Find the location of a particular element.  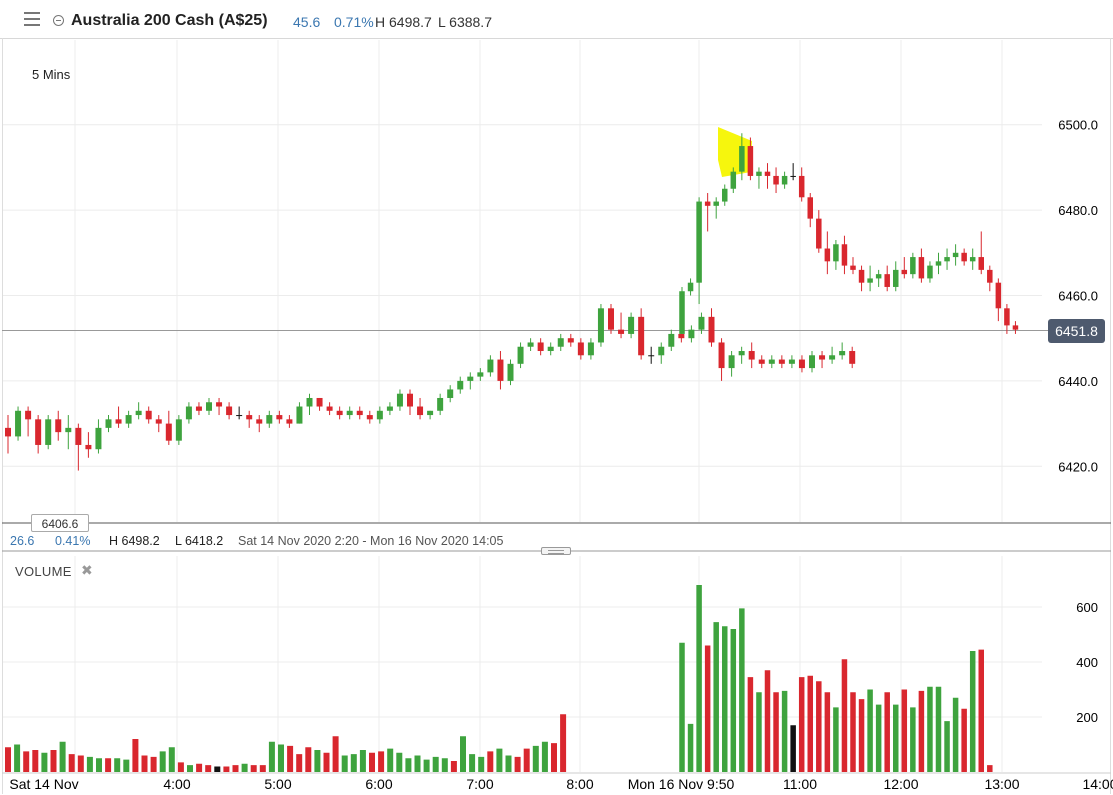

volume-panel-title: VOLUME is located at coordinates (43, 571).